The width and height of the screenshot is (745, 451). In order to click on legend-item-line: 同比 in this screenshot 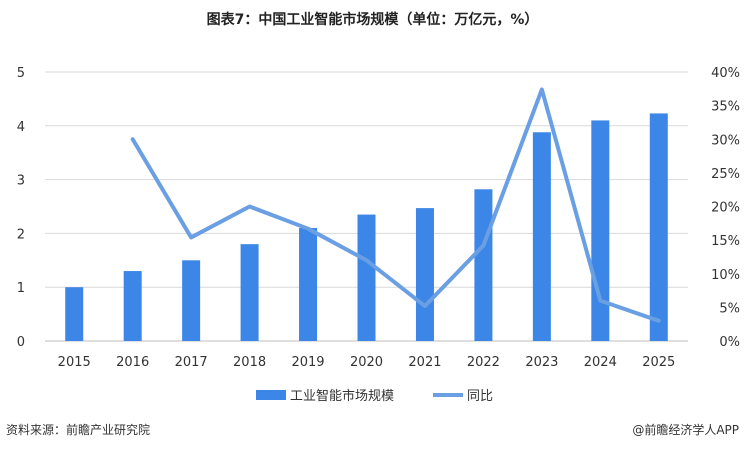, I will do `click(463, 394)`.